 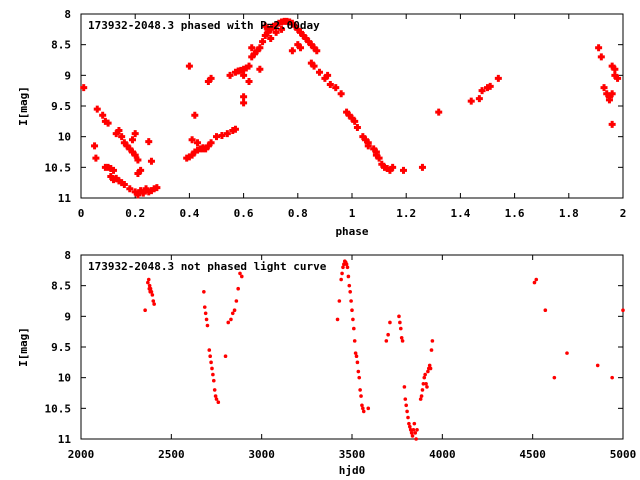 I want to click on x-tick-label: 2500, so click(x=171, y=454).